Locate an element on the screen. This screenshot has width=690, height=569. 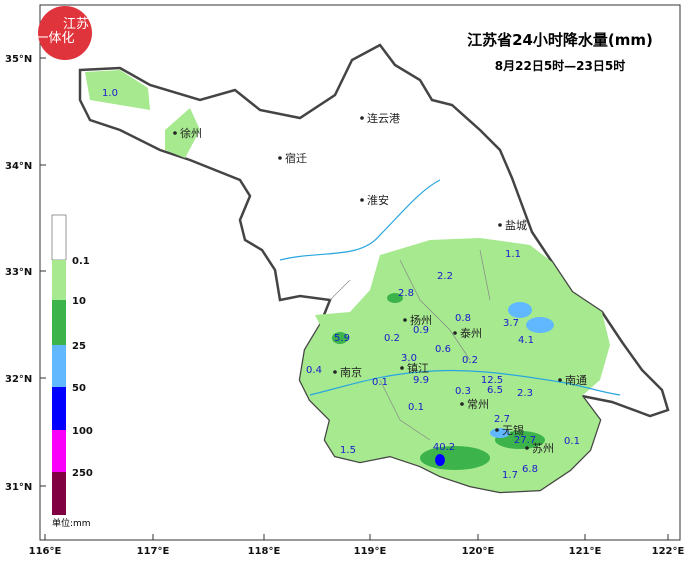
rain-value: 40.2 is located at coordinates (444, 447).